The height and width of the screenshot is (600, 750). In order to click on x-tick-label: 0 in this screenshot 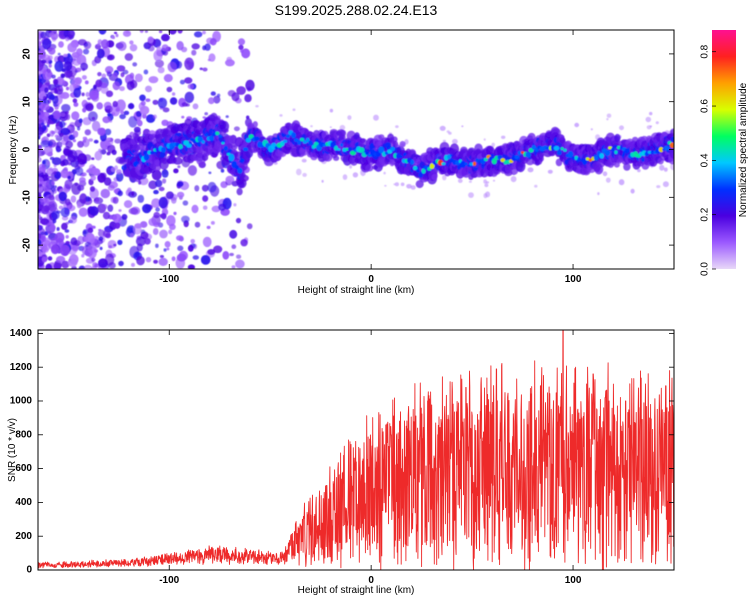, I will do `click(371, 279)`.